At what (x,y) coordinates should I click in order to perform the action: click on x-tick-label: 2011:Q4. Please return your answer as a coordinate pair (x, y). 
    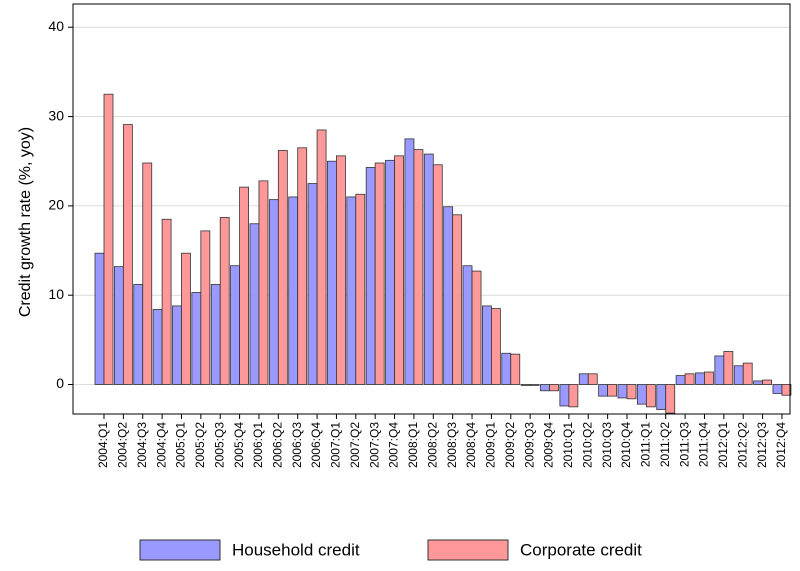
    Looking at the image, I should click on (704, 444).